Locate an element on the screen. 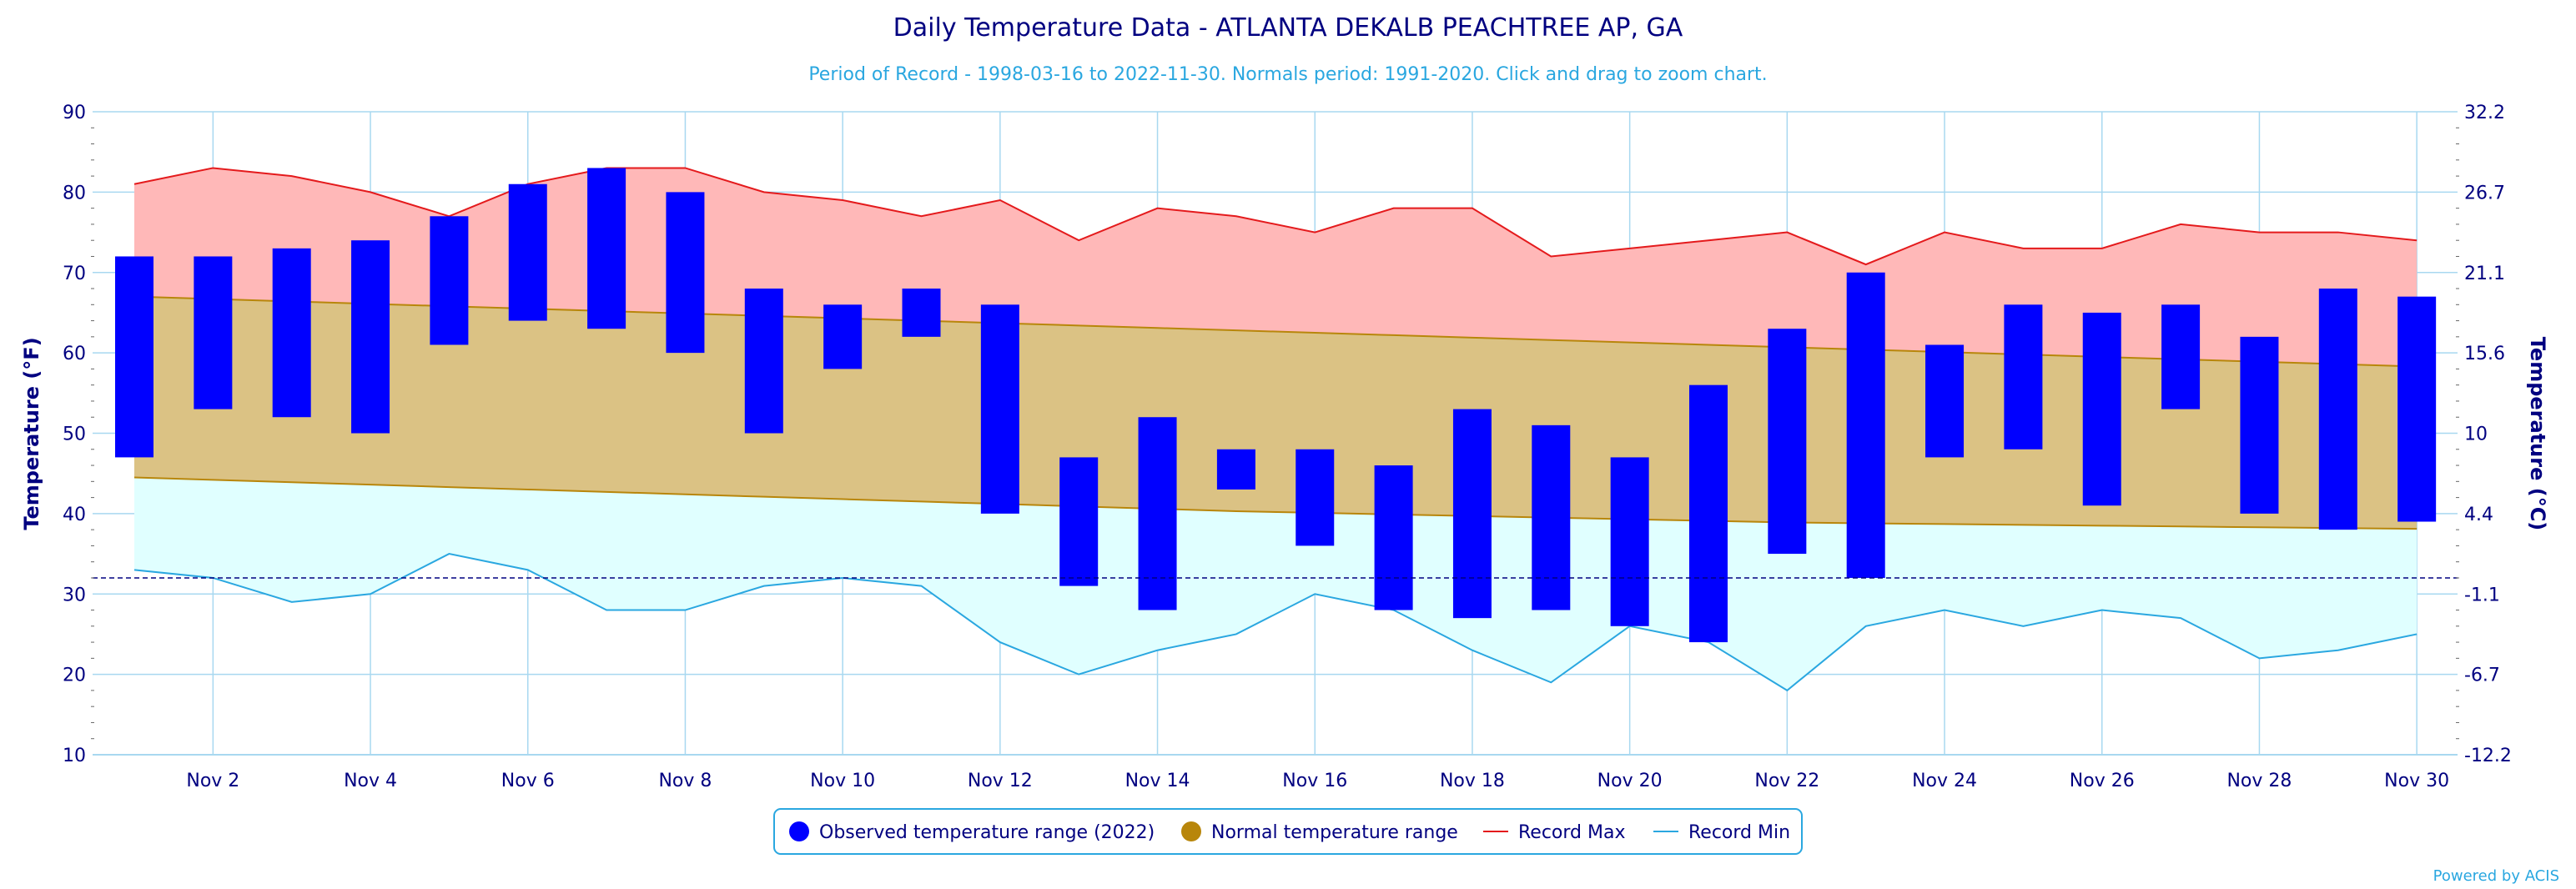 This screenshot has height=889, width=2576. y-tick-label-left: 50 is located at coordinates (74, 434).